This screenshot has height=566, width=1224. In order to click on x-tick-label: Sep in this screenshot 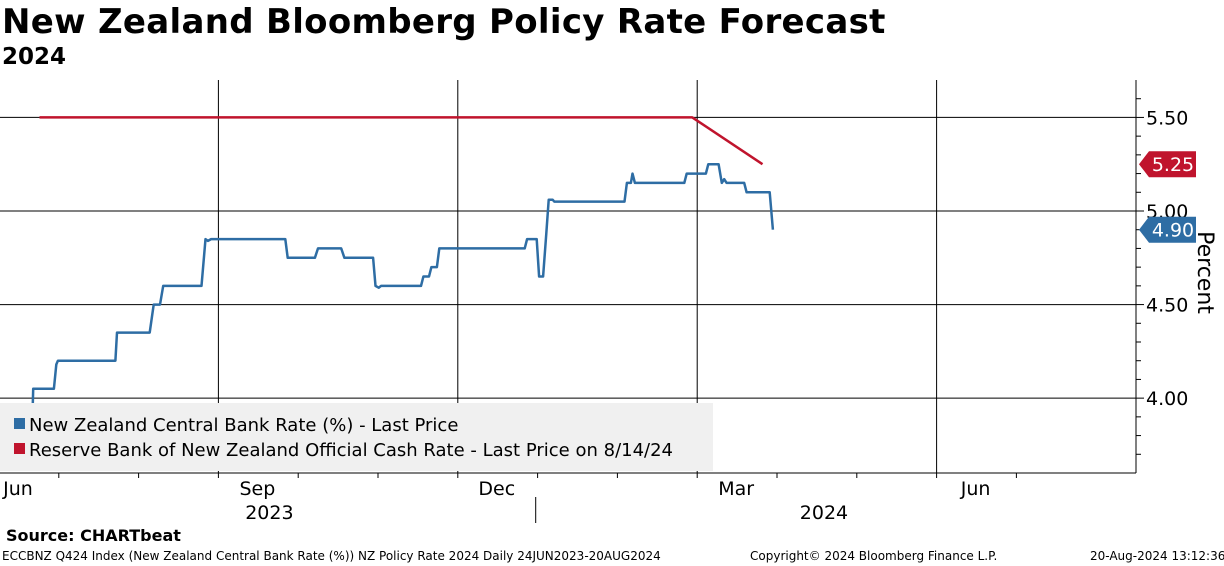, I will do `click(257, 489)`.